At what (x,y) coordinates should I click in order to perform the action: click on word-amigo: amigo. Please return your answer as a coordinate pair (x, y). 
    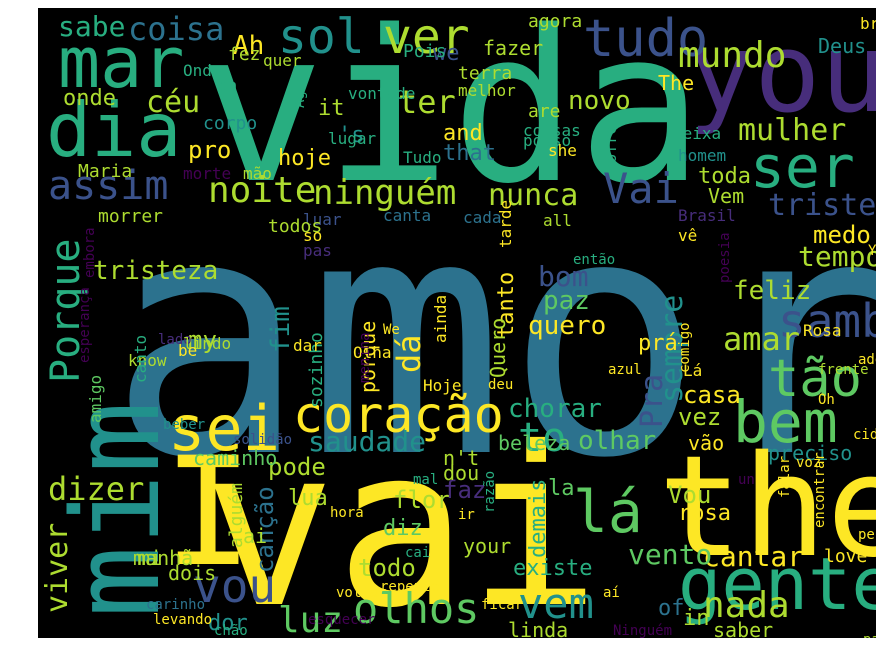
    Looking at the image, I should click on (95, 398).